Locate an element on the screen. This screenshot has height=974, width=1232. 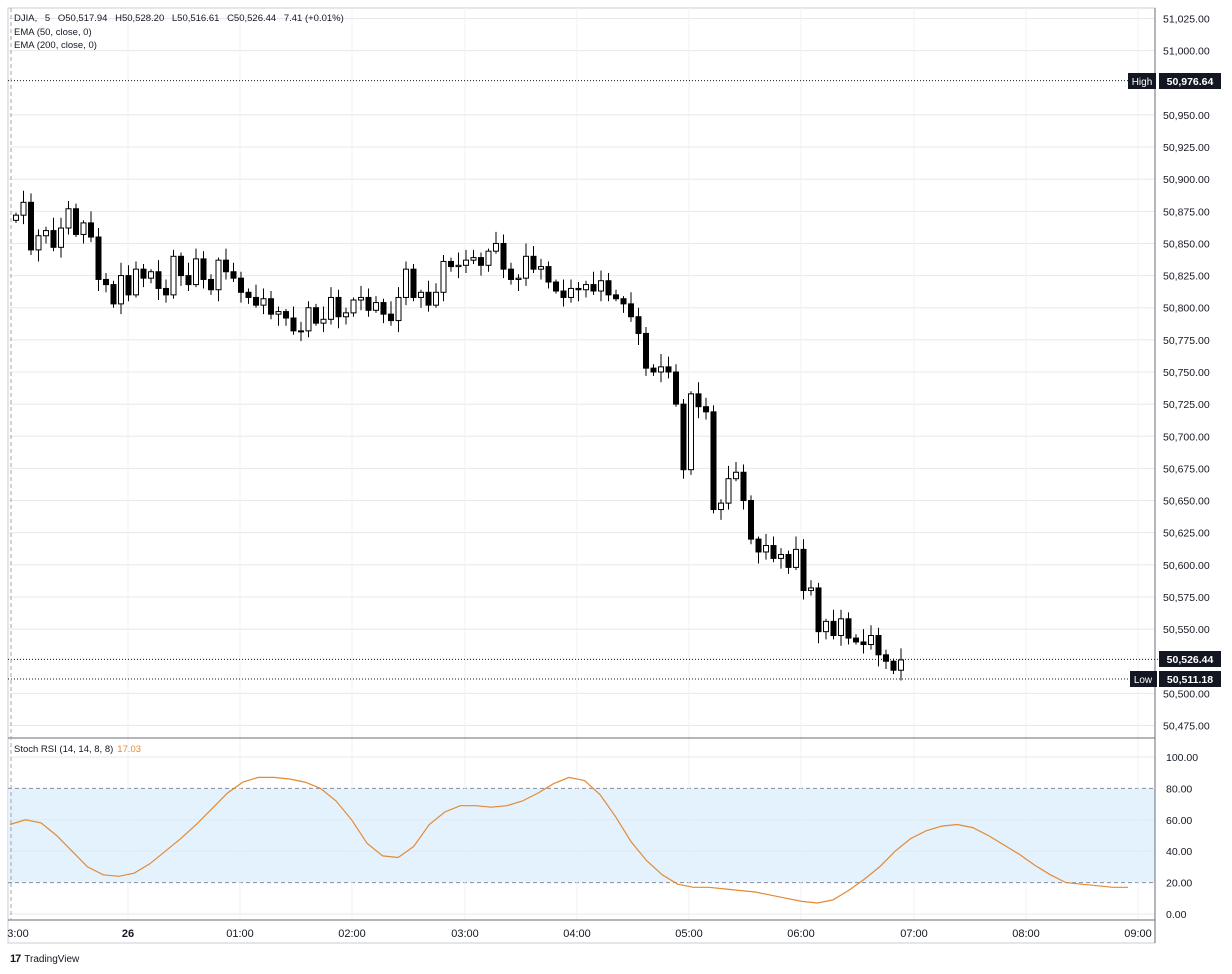
price-tick-label: 50,500.00 is located at coordinates (1186, 694).